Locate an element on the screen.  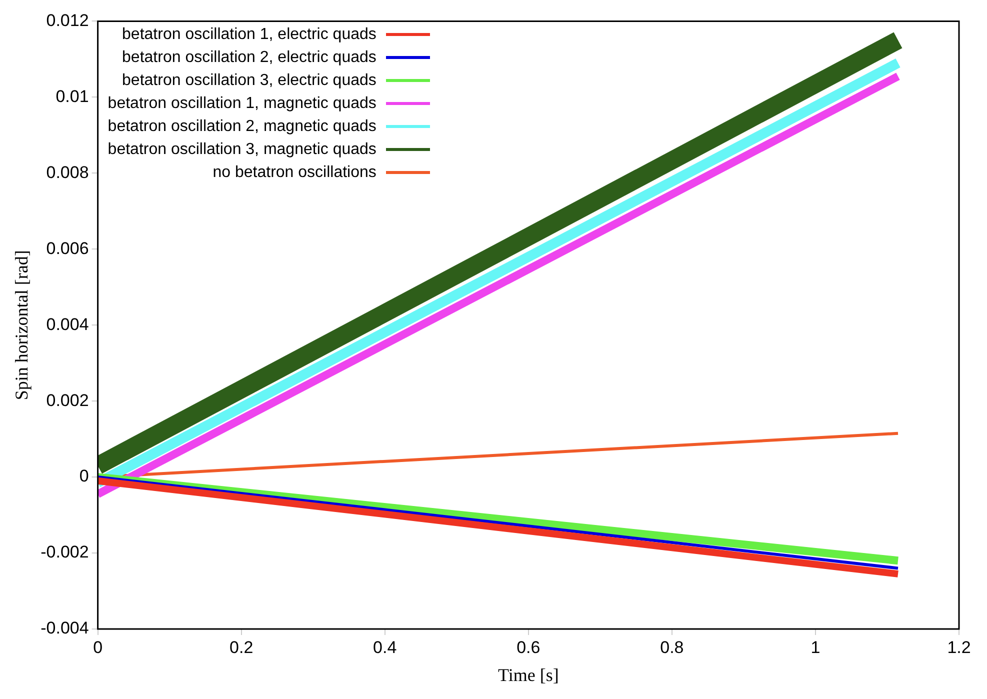
y-tick-label: -0.004 is located at coordinates (64, 628).